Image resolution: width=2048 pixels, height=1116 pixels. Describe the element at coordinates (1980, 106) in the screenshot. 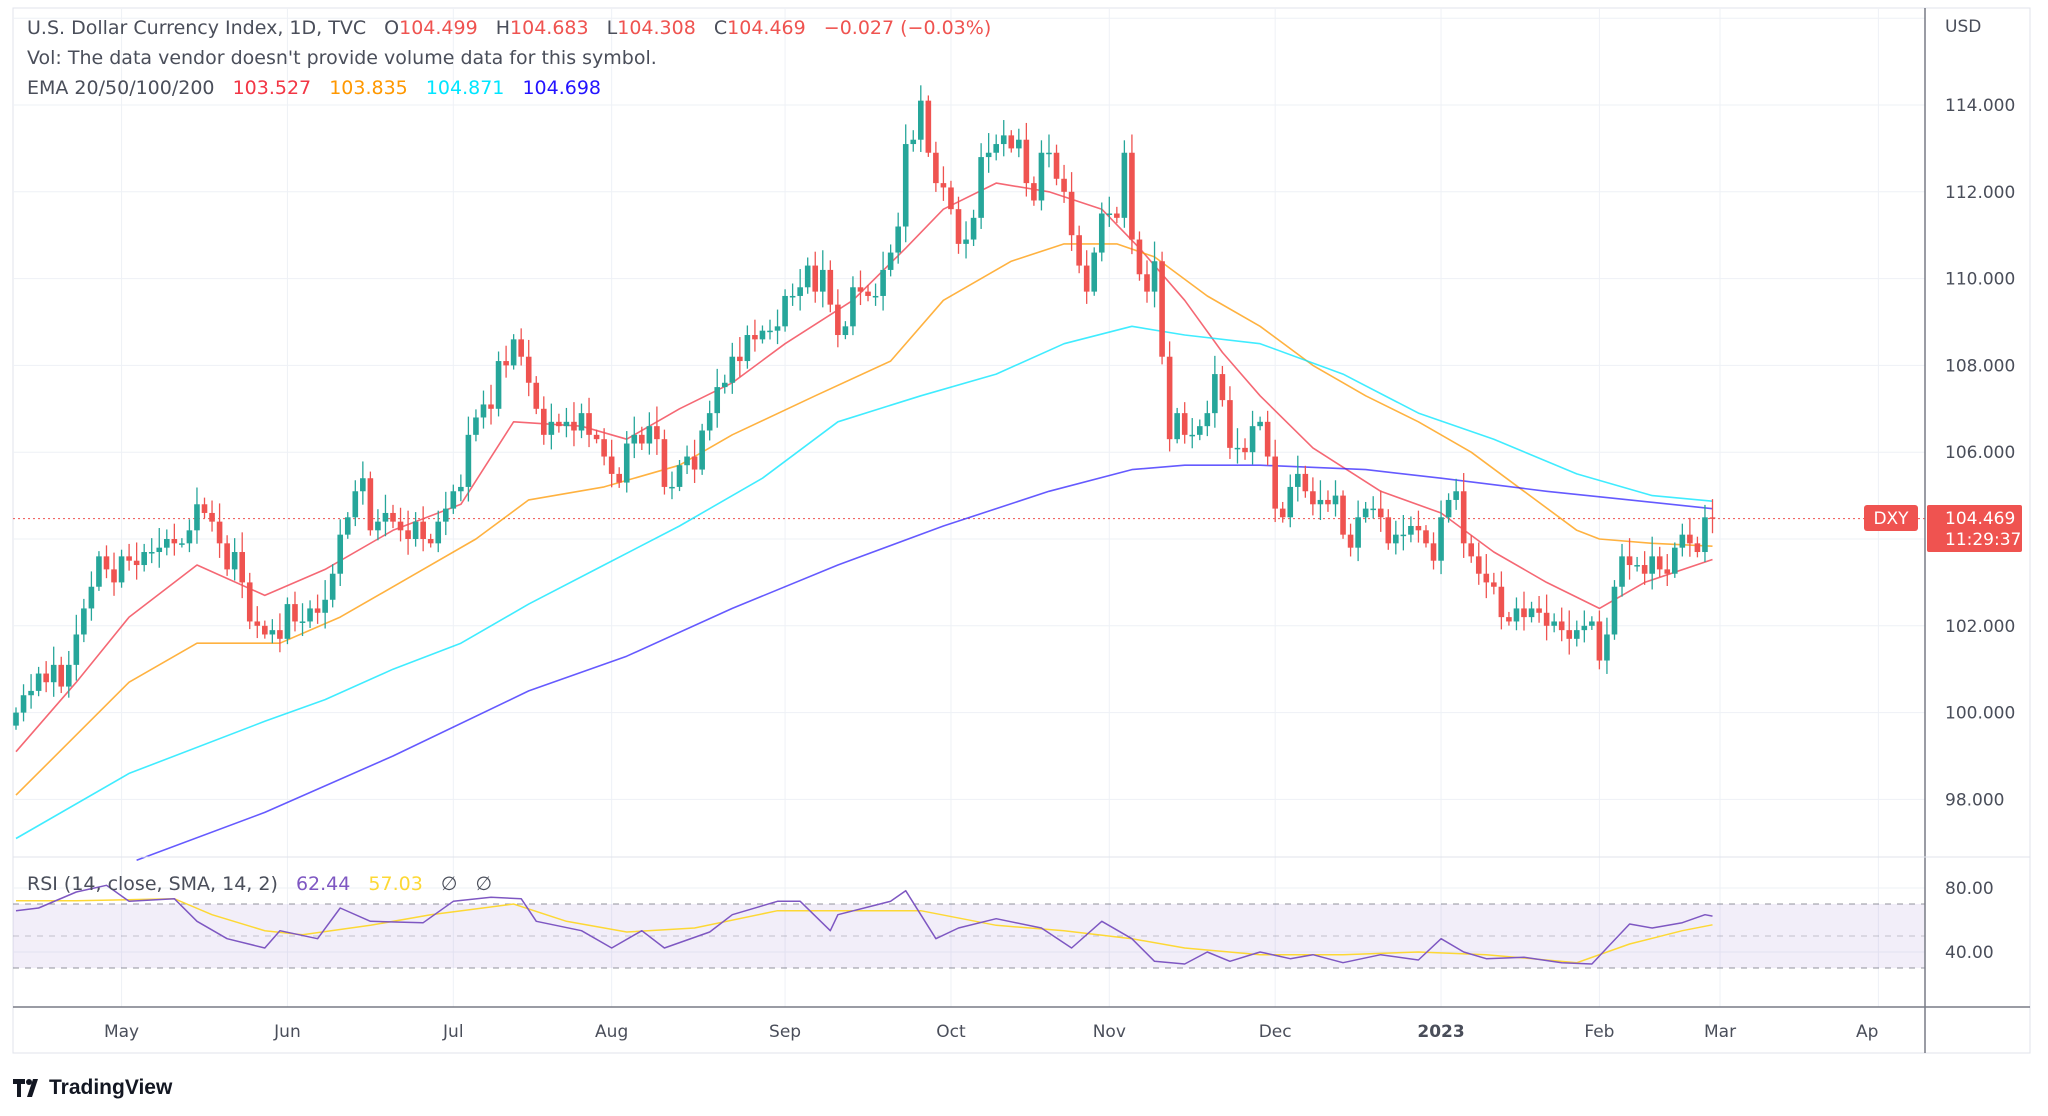

I see `price-tick-label: 114.000` at that location.